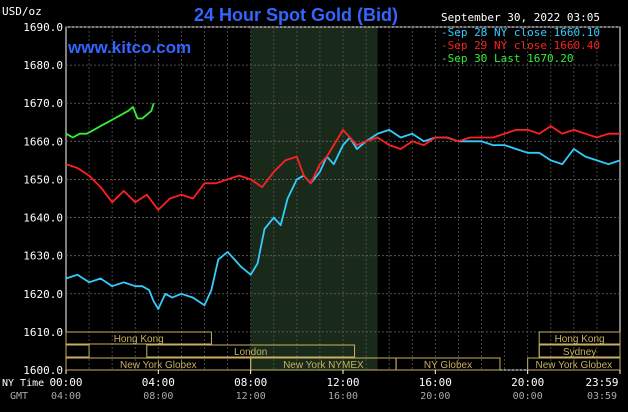 The height and width of the screenshot is (412, 628). What do you see at coordinates (66, 396) in the screenshot?
I see `x-tick-label-gmt: 04:00` at bounding box center [66, 396].